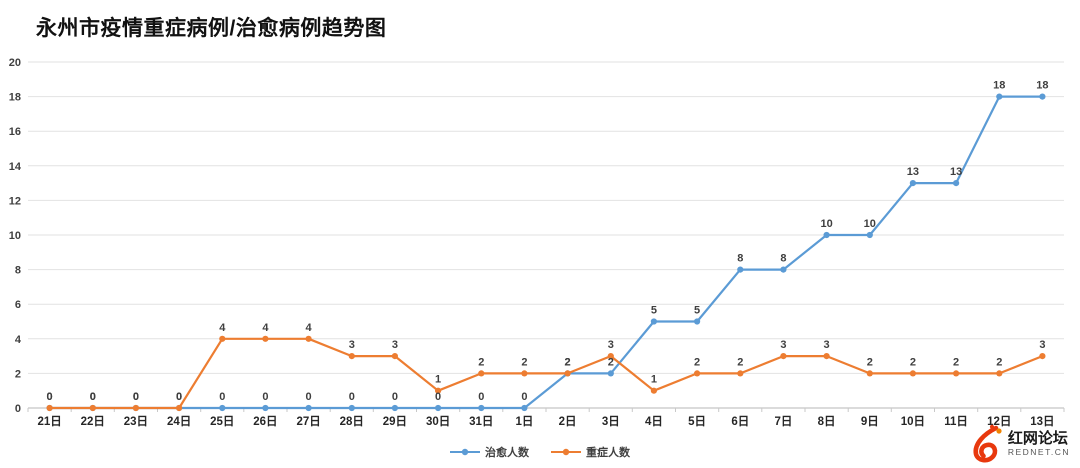  I want to click on svg-text: 28日, so click(352, 421).